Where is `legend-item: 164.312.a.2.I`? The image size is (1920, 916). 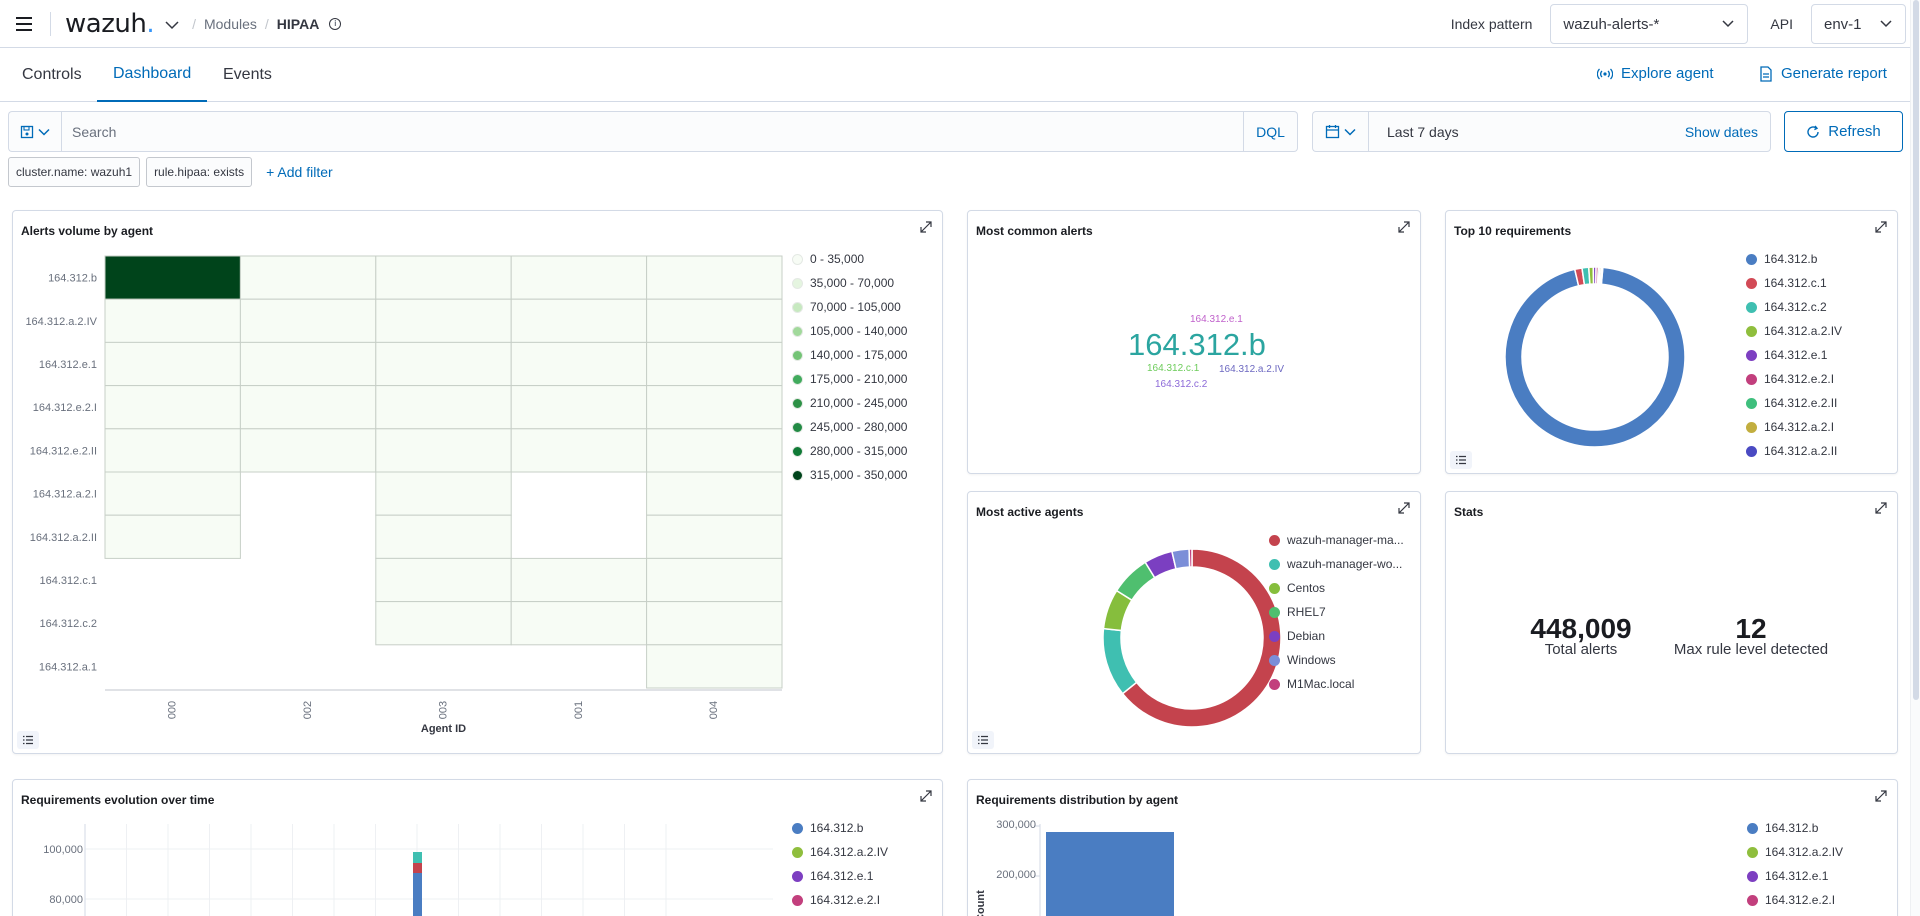
legend-item: 164.312.a.2.I is located at coordinates (1794, 427).